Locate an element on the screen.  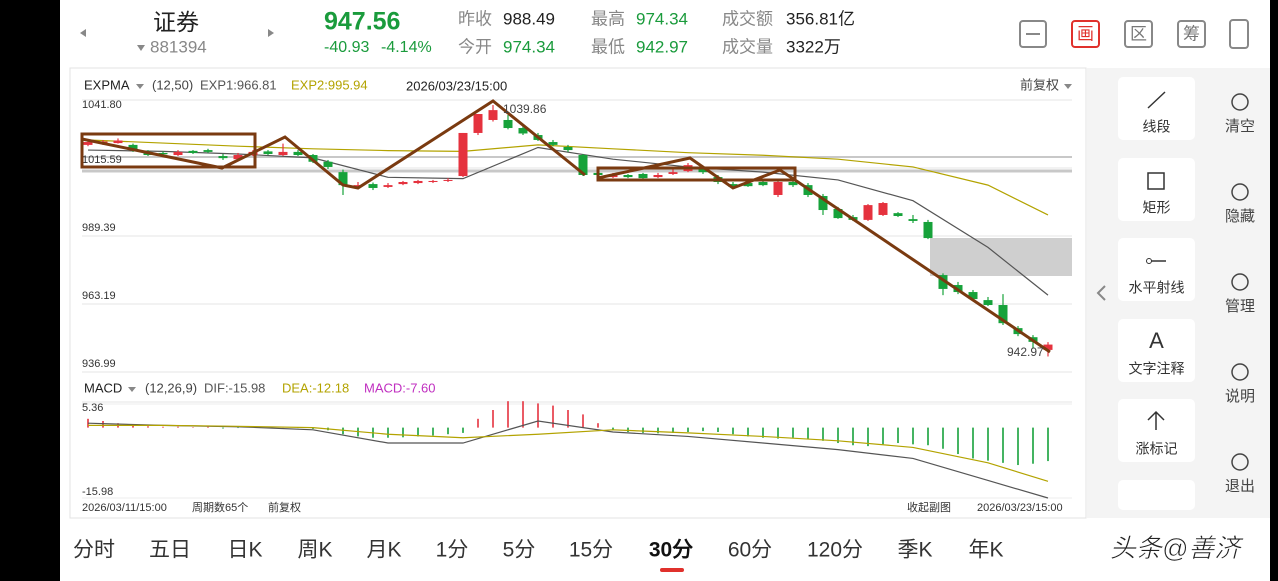
tab: 周K is located at coordinates (314, 550).